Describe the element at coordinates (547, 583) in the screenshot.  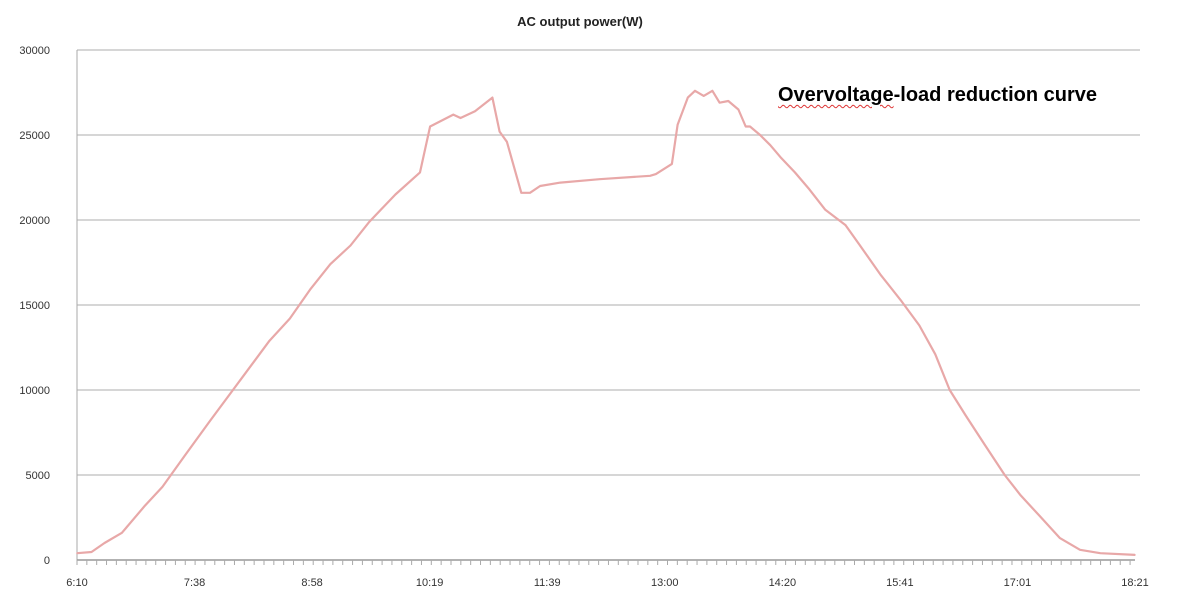
I see `x-tick-label: 11:39` at that location.